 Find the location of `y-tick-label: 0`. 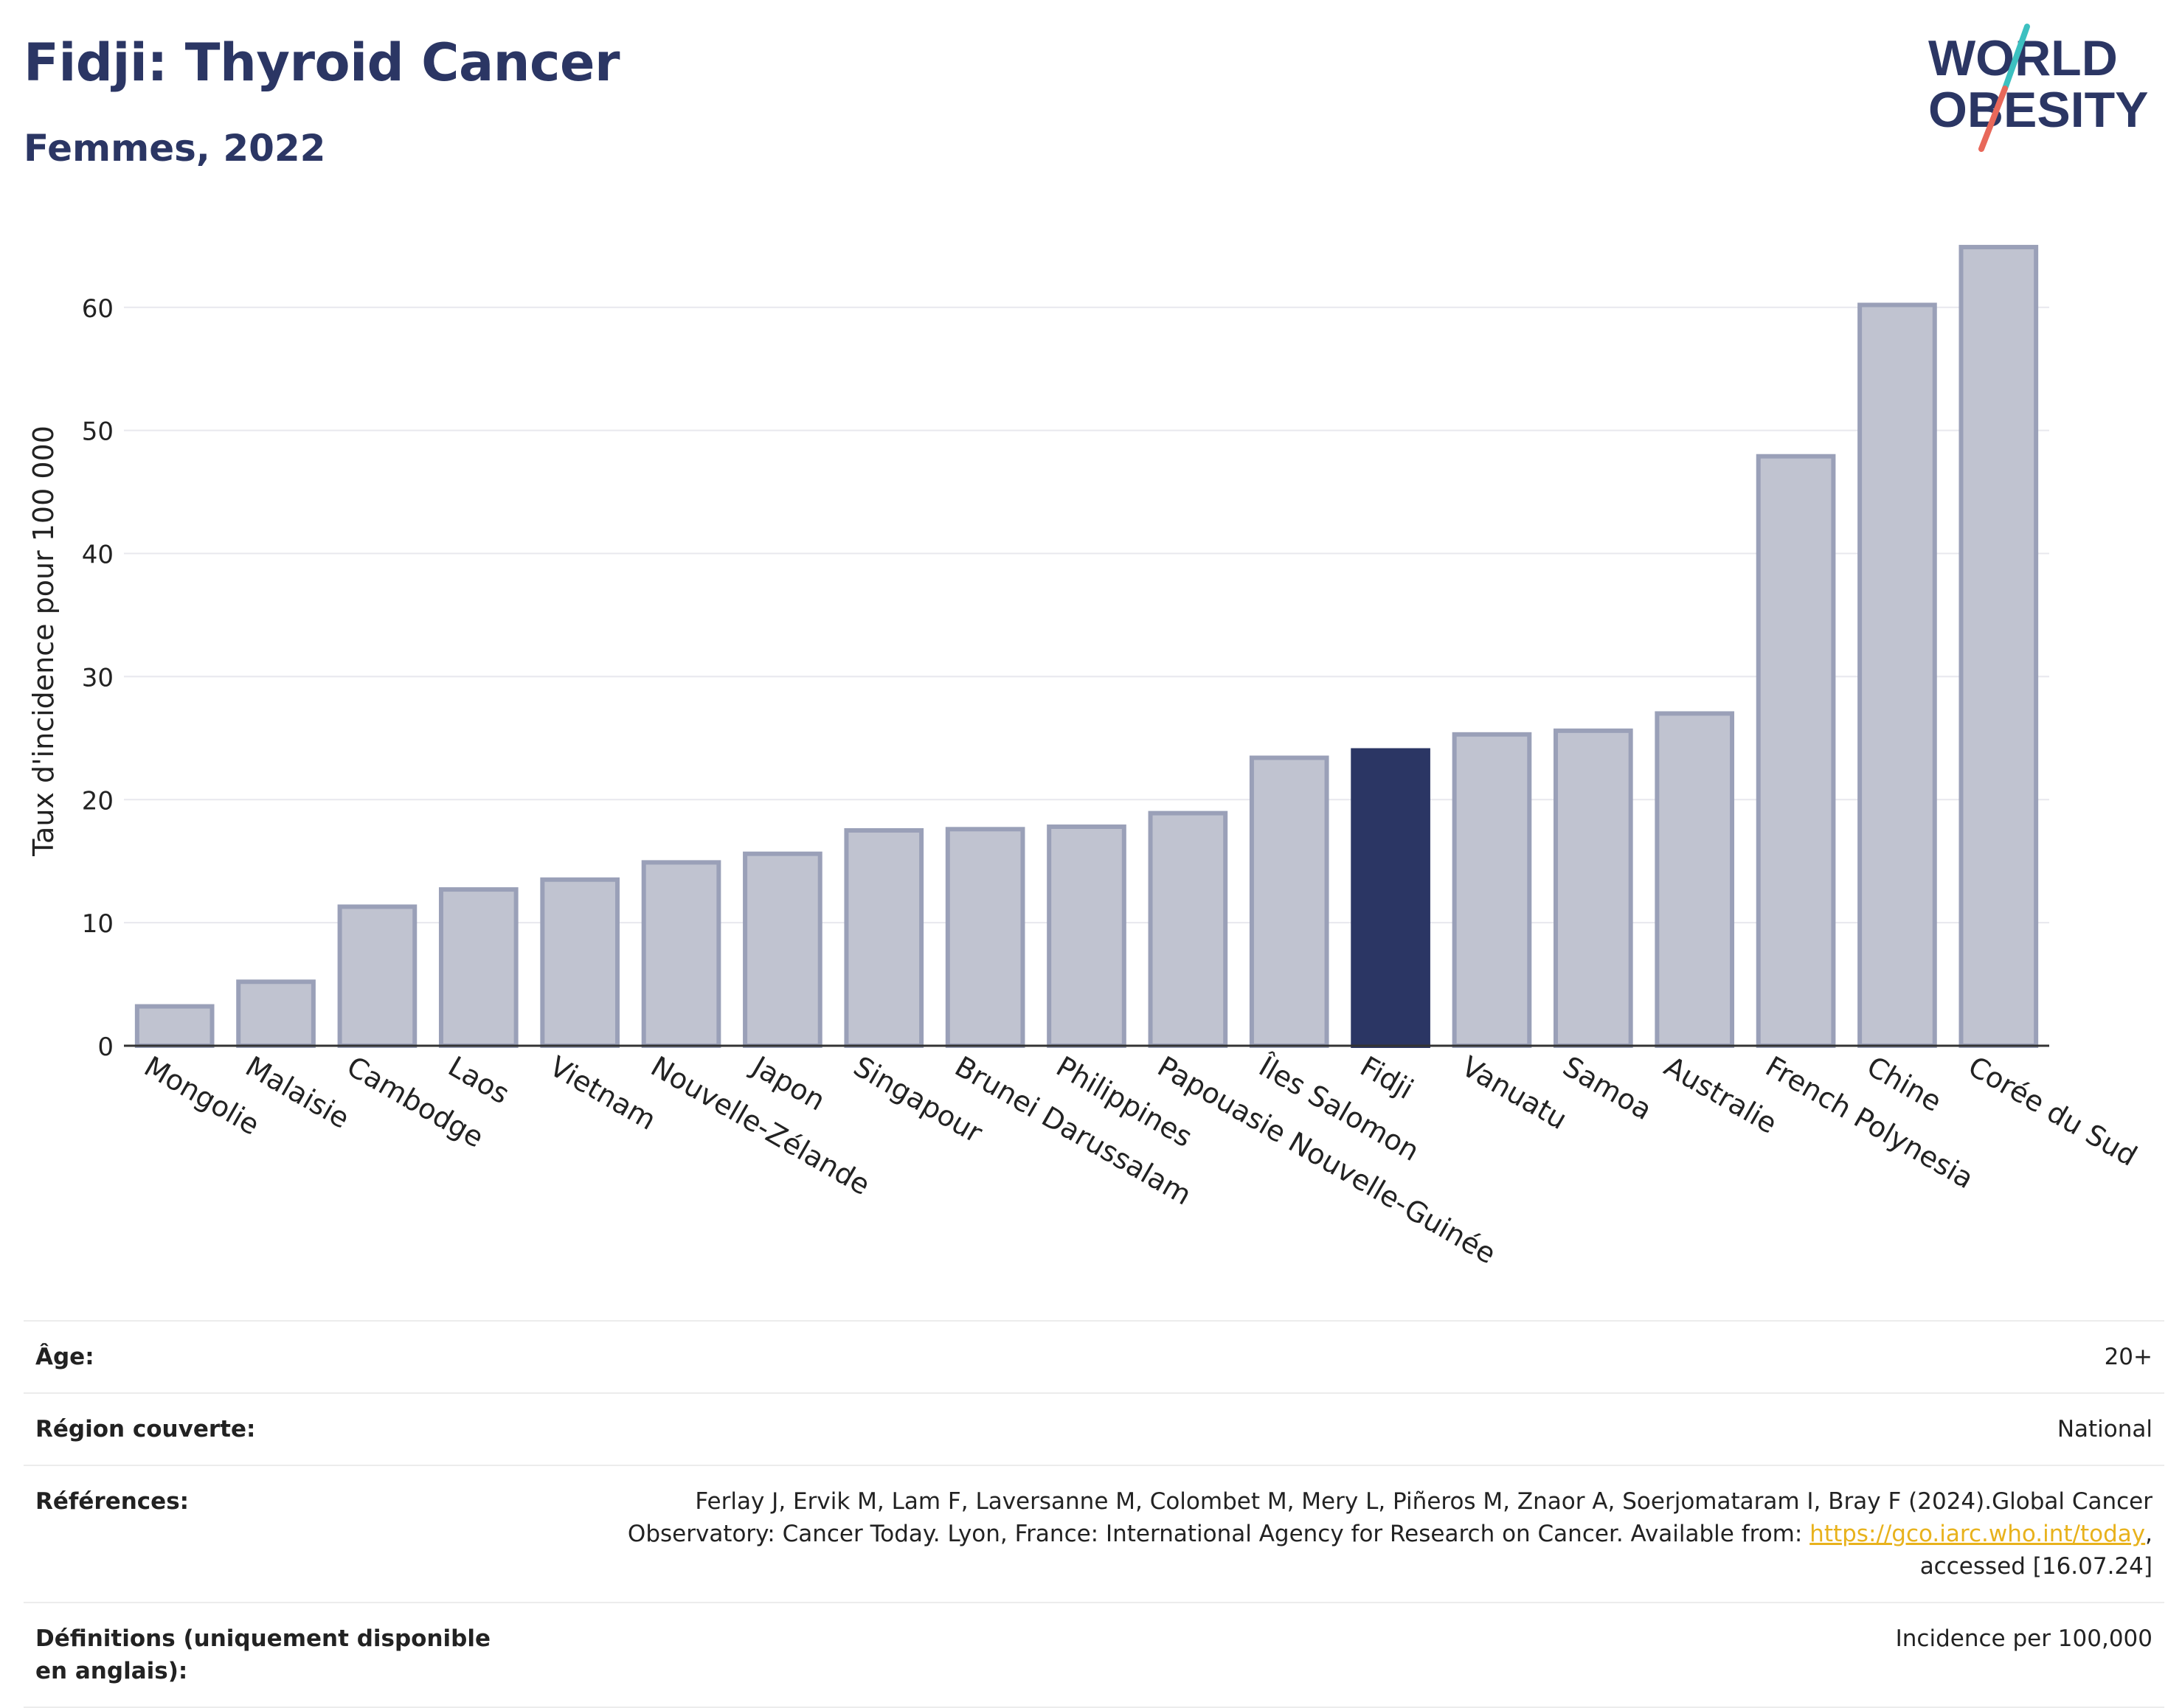

y-tick-label: 0 is located at coordinates (105, 1047).